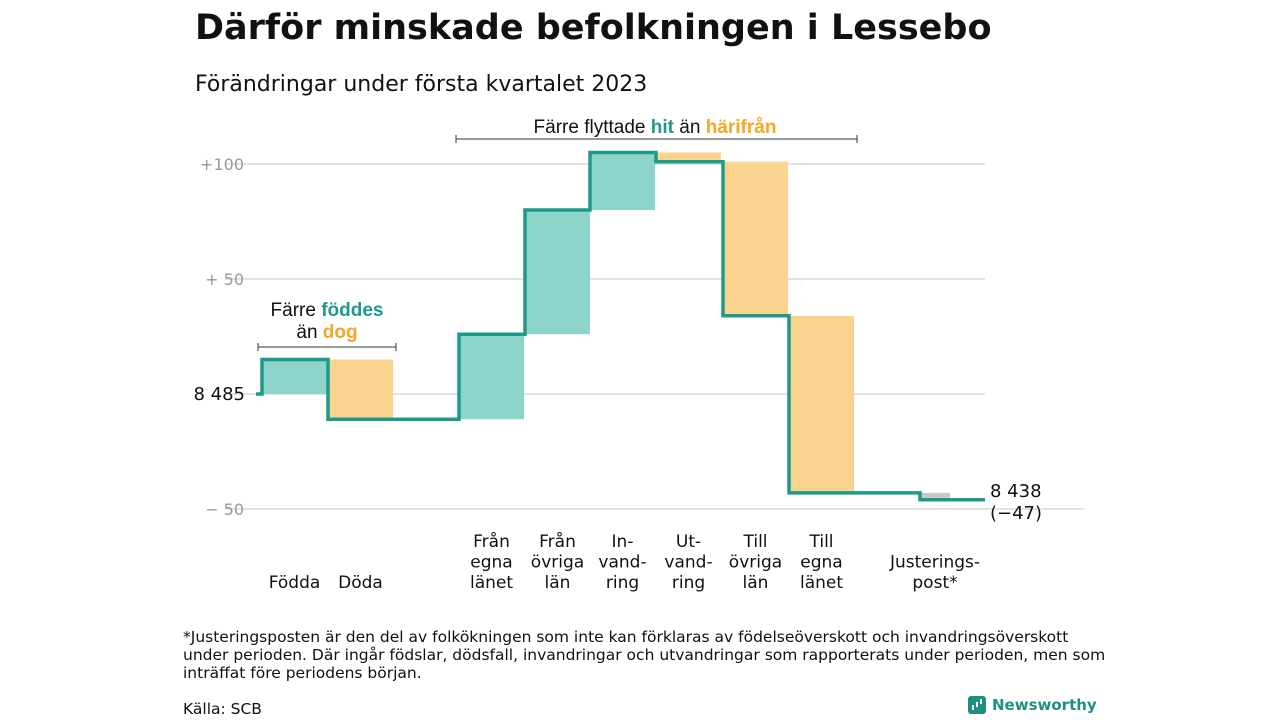  I want to click on category-label: post*, so click(934, 583).